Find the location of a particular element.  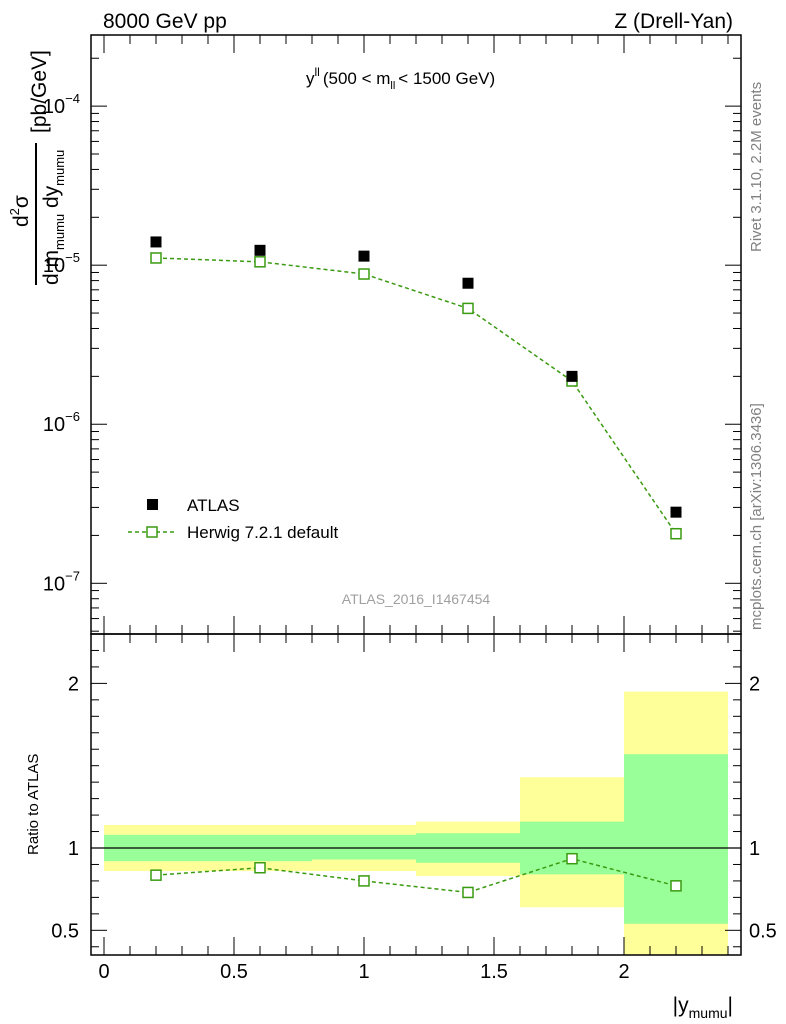

y-tick-label: 10⁻⁴ is located at coordinates (61, 104).